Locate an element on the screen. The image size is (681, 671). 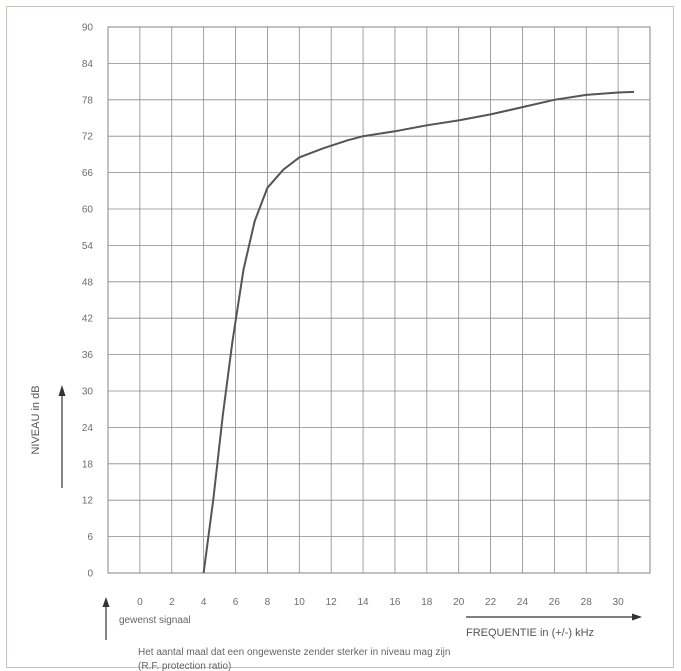
y-axis-label: NIVEAU in dB is located at coordinates (36, 419).